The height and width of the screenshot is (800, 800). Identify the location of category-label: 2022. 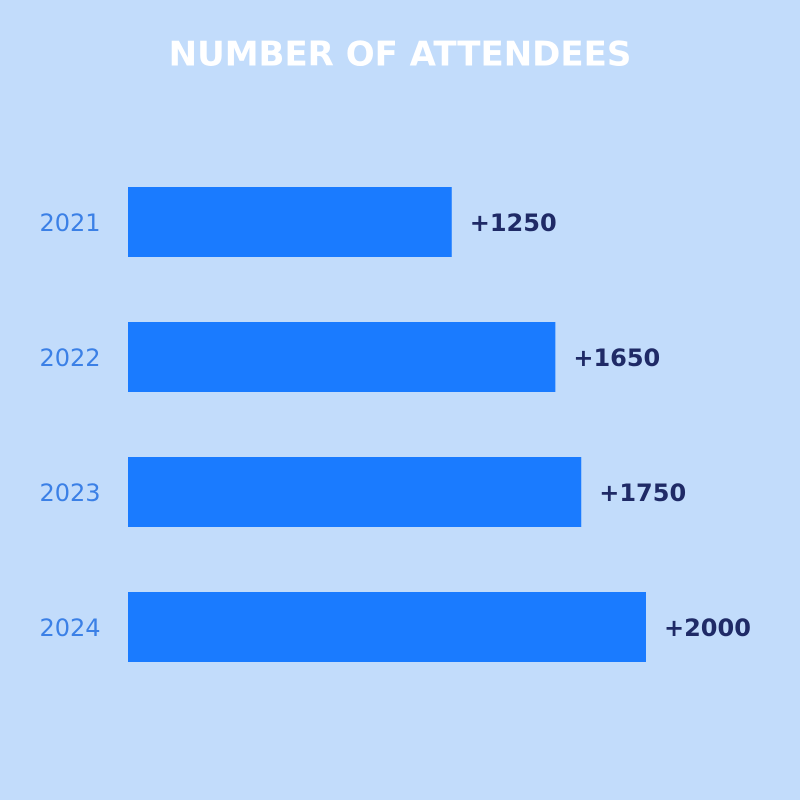
(69, 358).